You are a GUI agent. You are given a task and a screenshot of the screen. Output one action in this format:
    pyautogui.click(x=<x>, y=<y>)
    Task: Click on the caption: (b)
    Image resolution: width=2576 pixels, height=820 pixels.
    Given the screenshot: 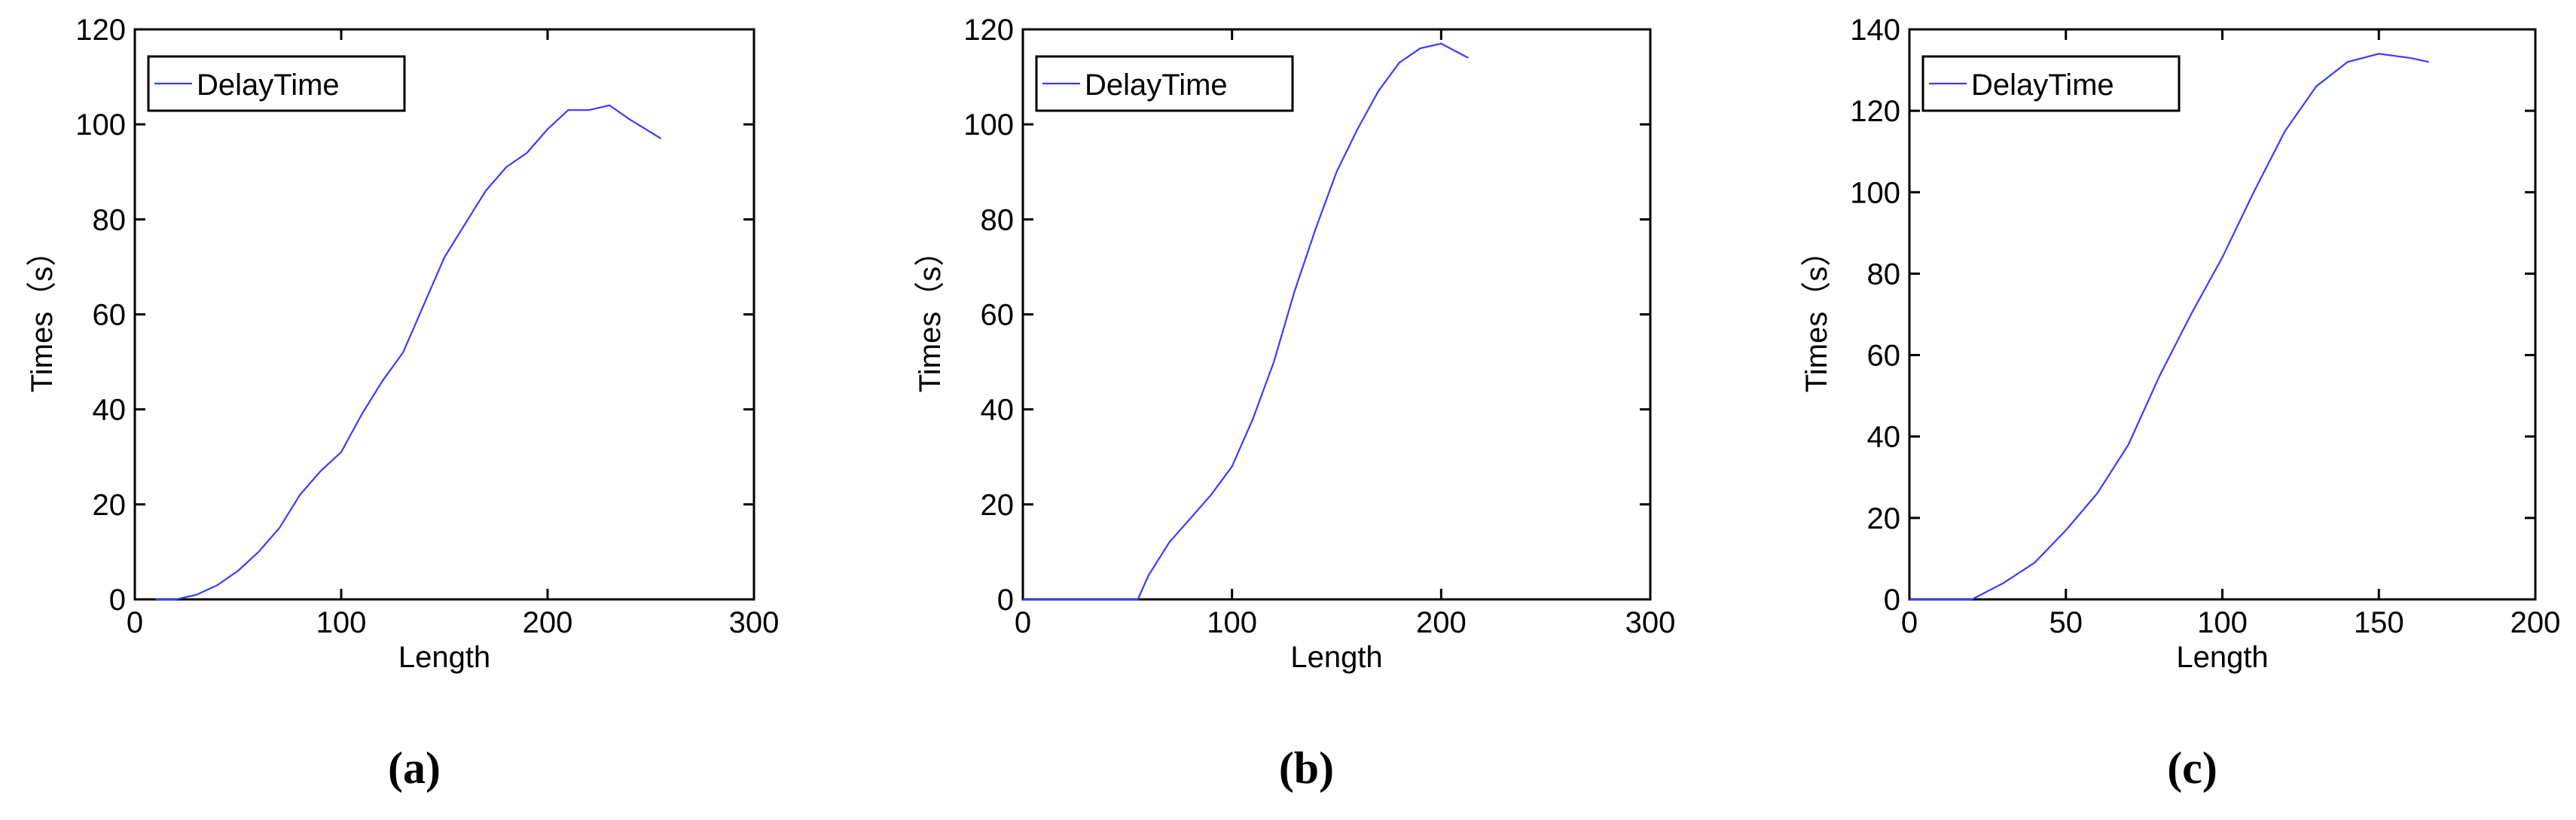 What is the action you would take?
    pyautogui.click(x=1307, y=768)
    